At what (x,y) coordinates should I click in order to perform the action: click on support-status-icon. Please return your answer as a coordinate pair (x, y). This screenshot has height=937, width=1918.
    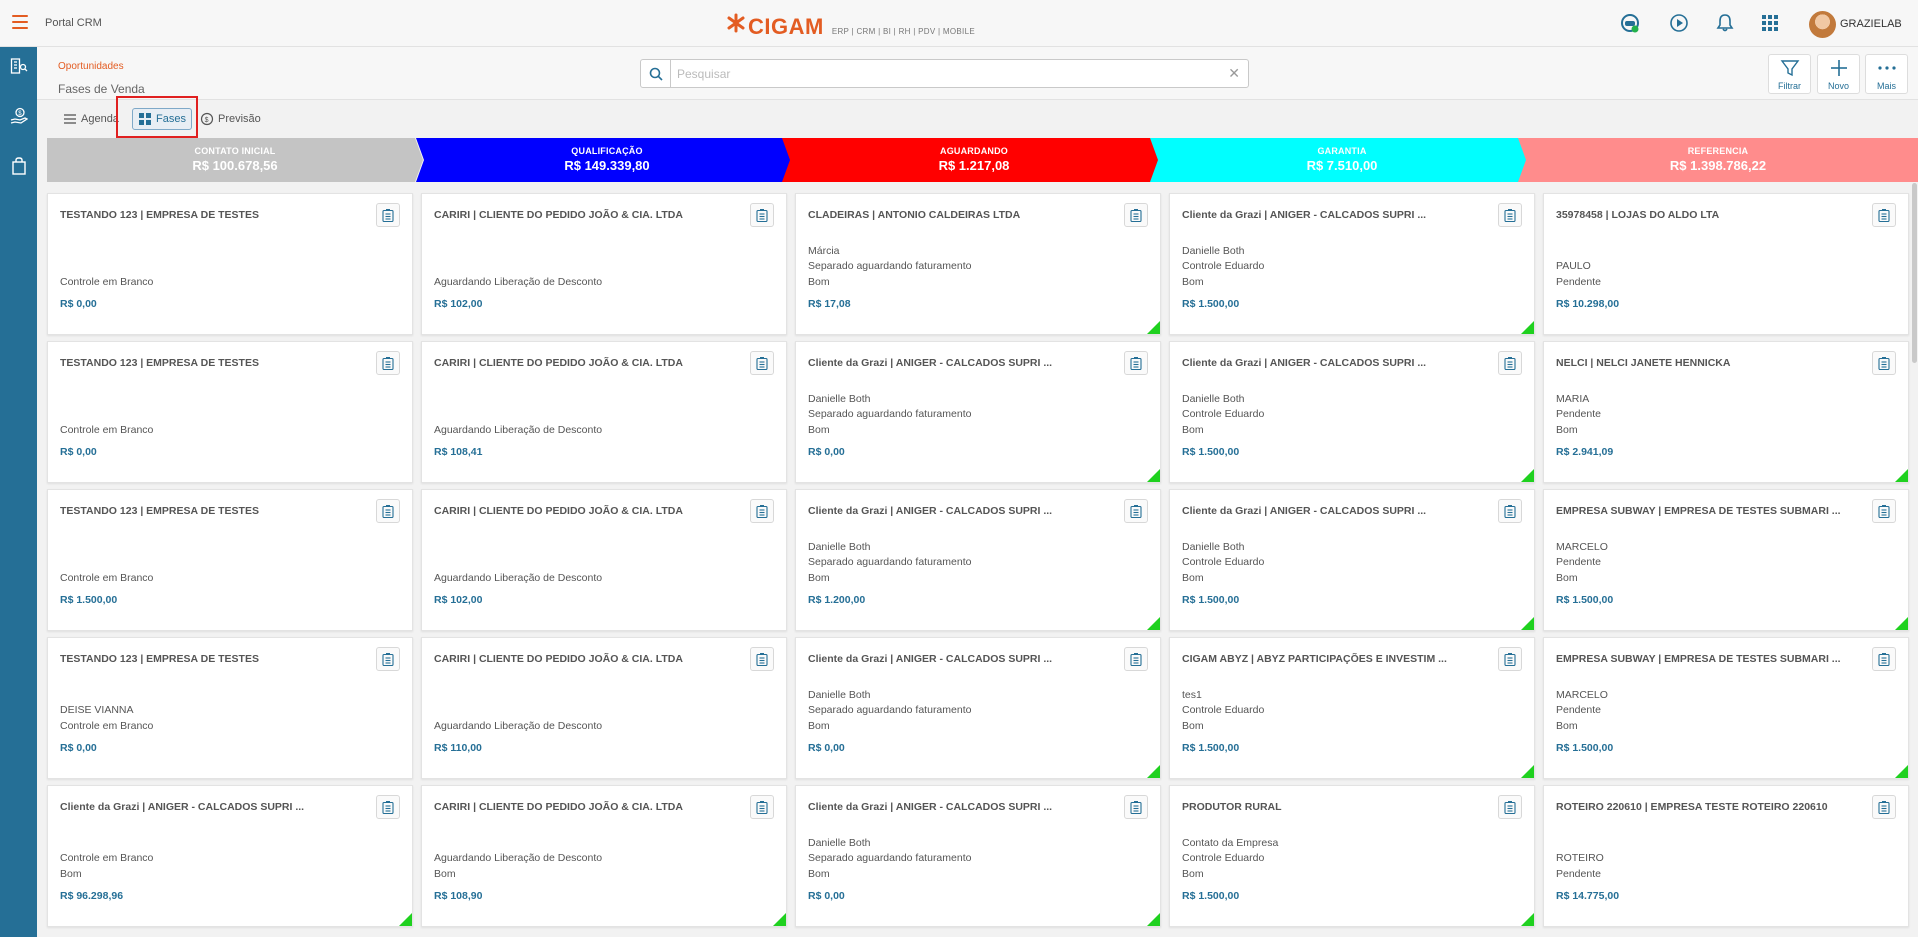
    Looking at the image, I should click on (1630, 23).